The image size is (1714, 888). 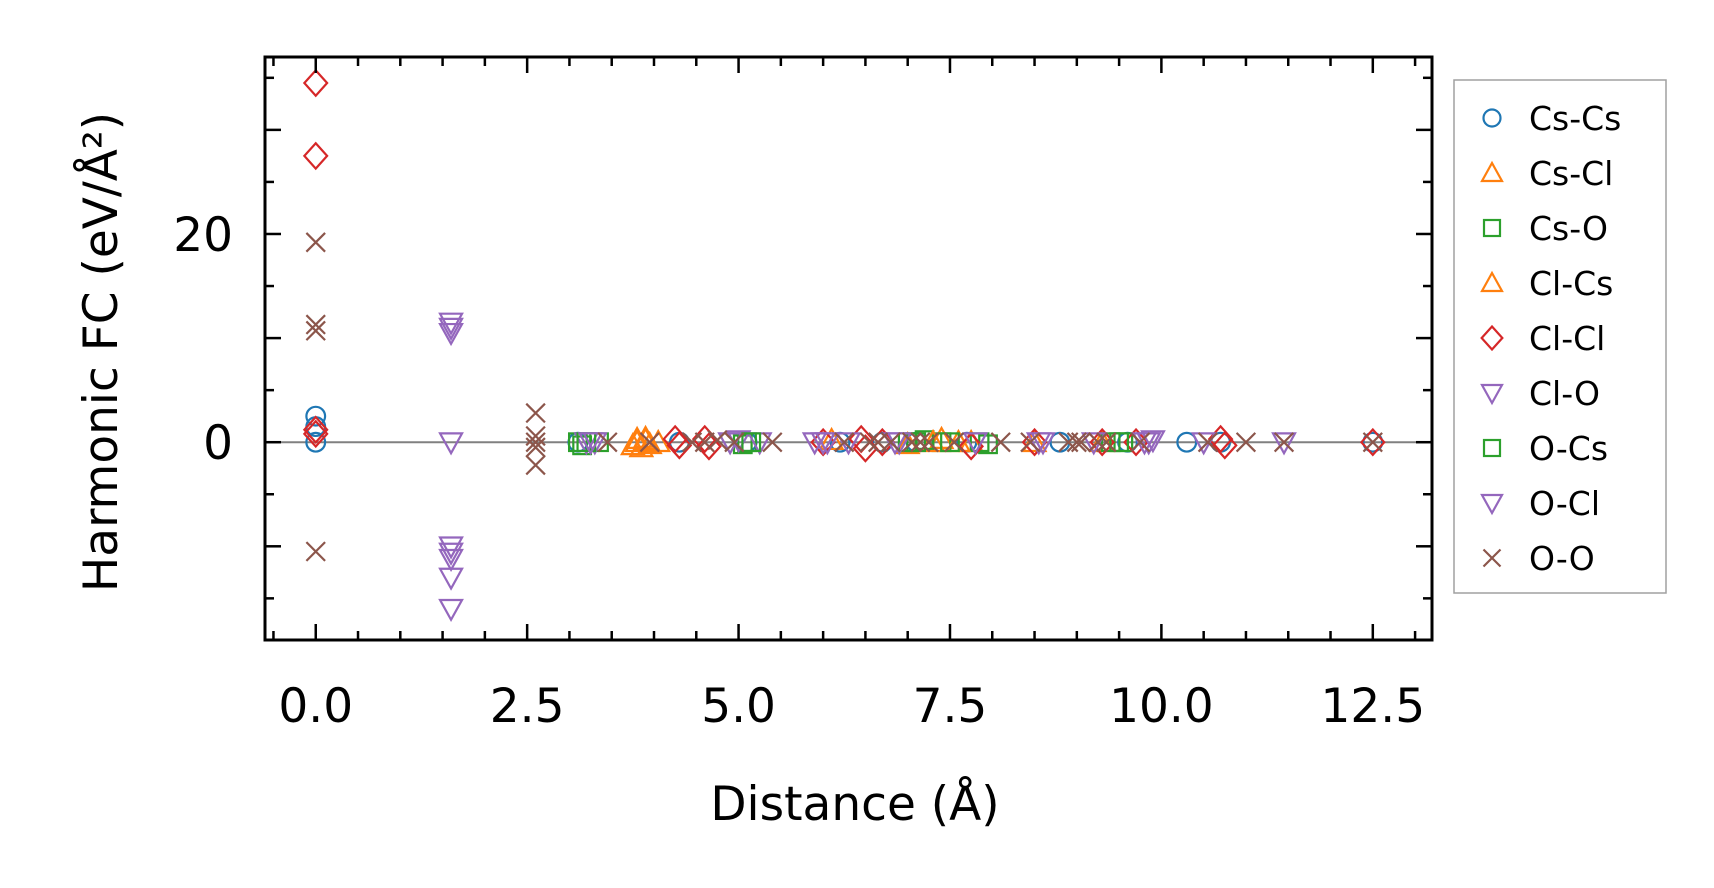 What do you see at coordinates (203, 235) in the screenshot?
I see `y-tick-label: 20` at bounding box center [203, 235].